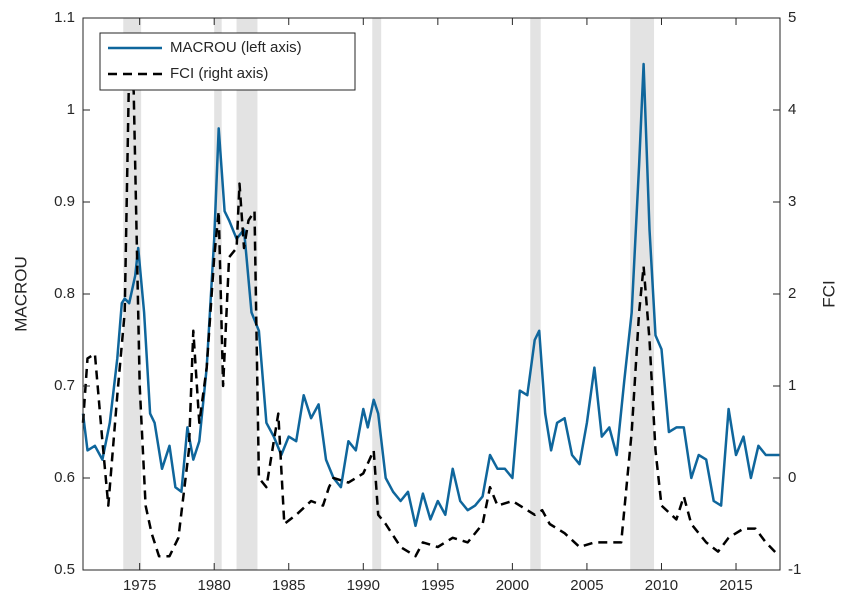  I want to click on legend-box, so click(227, 61).